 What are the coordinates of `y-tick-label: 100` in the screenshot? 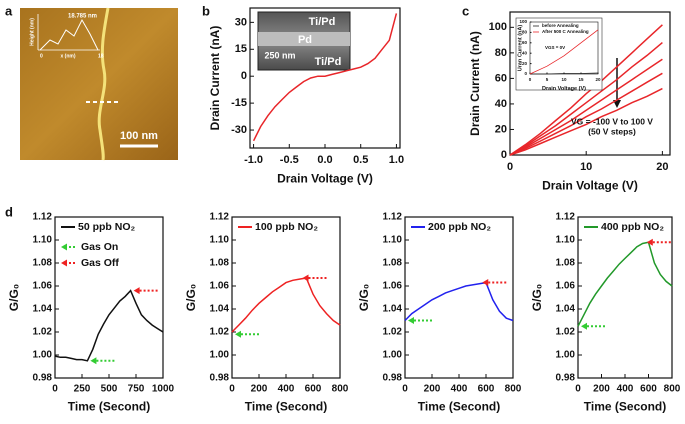 It's located at (523, 21).